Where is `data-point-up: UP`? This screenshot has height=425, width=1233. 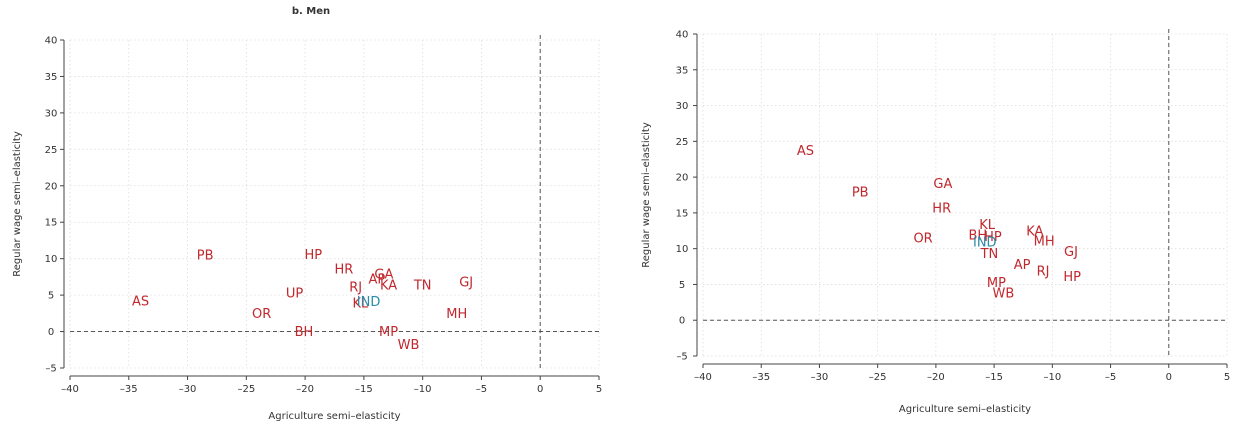
data-point-up: UP is located at coordinates (295, 293).